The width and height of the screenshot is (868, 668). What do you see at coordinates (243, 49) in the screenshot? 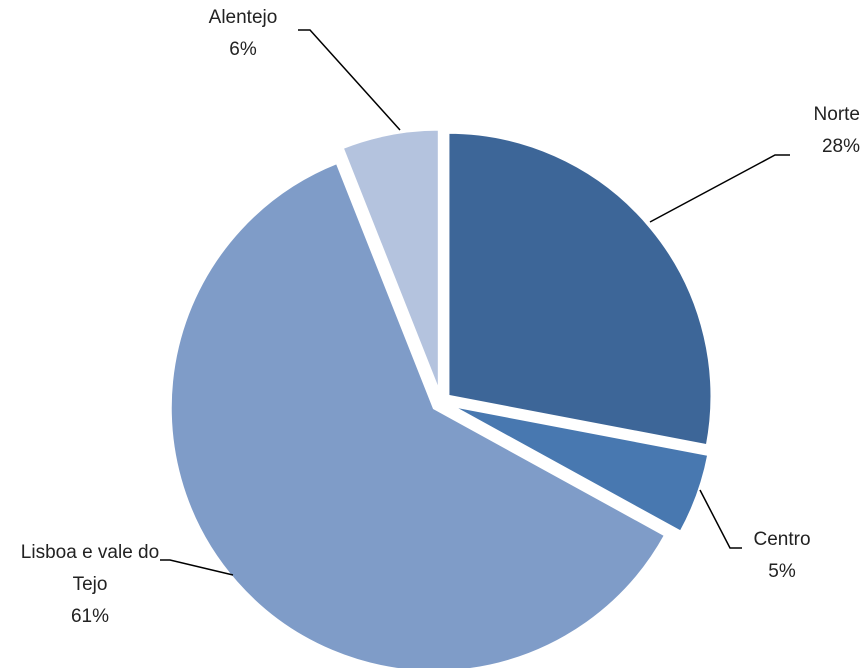
I see `percent-label: 6%` at bounding box center [243, 49].